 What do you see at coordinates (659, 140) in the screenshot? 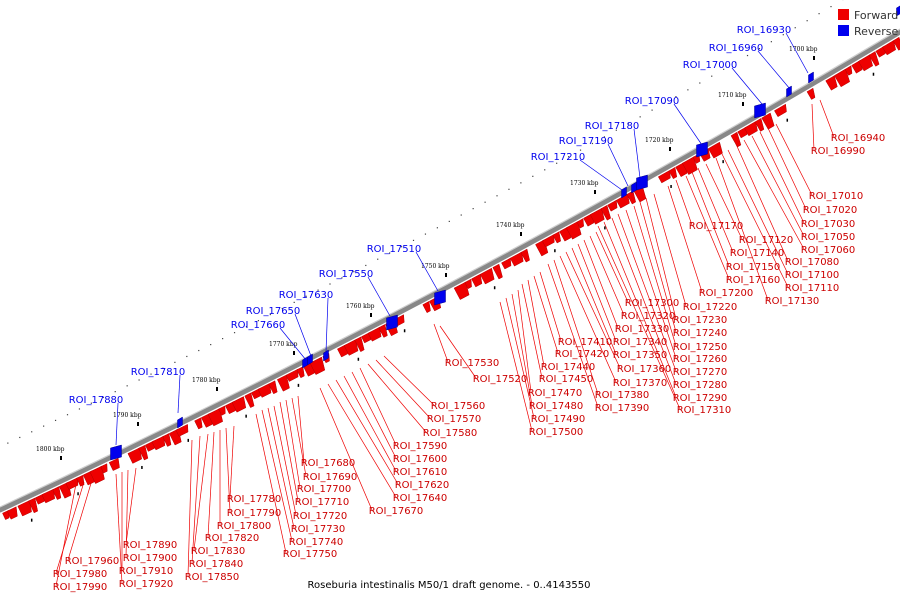
I see `scale-label: 1720 kbp` at bounding box center [659, 140].